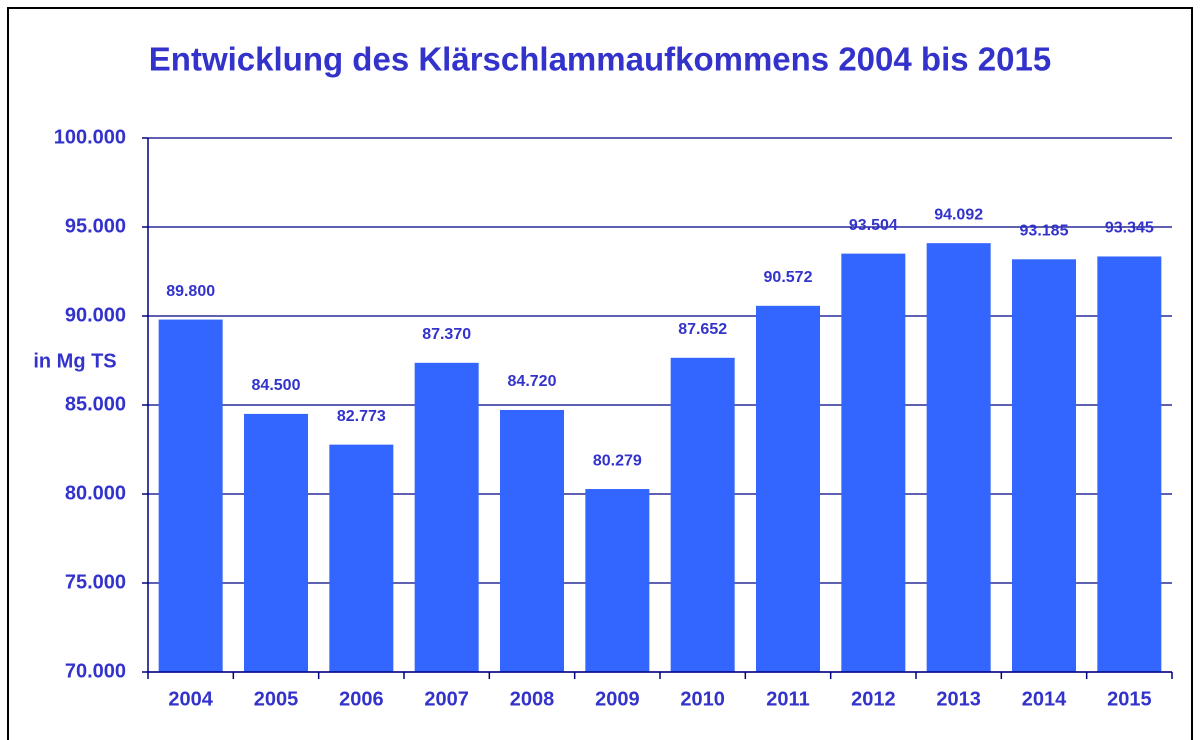 Image resolution: width=1200 pixels, height=740 pixels. I want to click on x-tick-label: 2008, so click(532, 699).